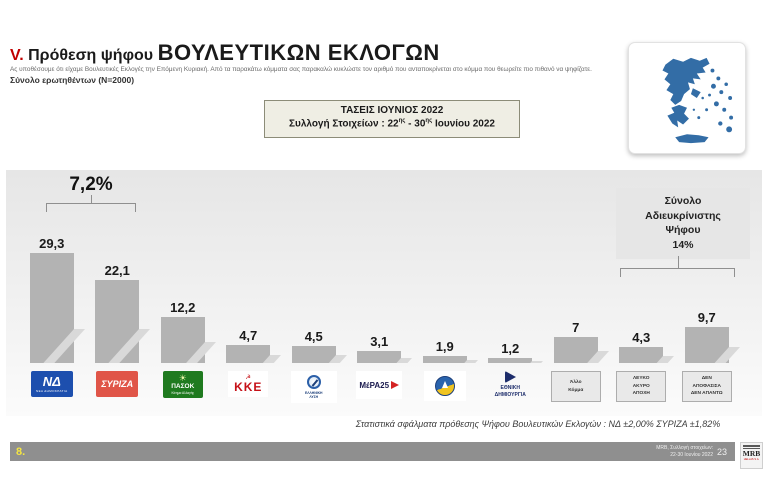 The width and height of the screenshot is (768, 489). Describe the element at coordinates (706, 317) in the screenshot. I see `bar-value-label: 9,7` at that location.